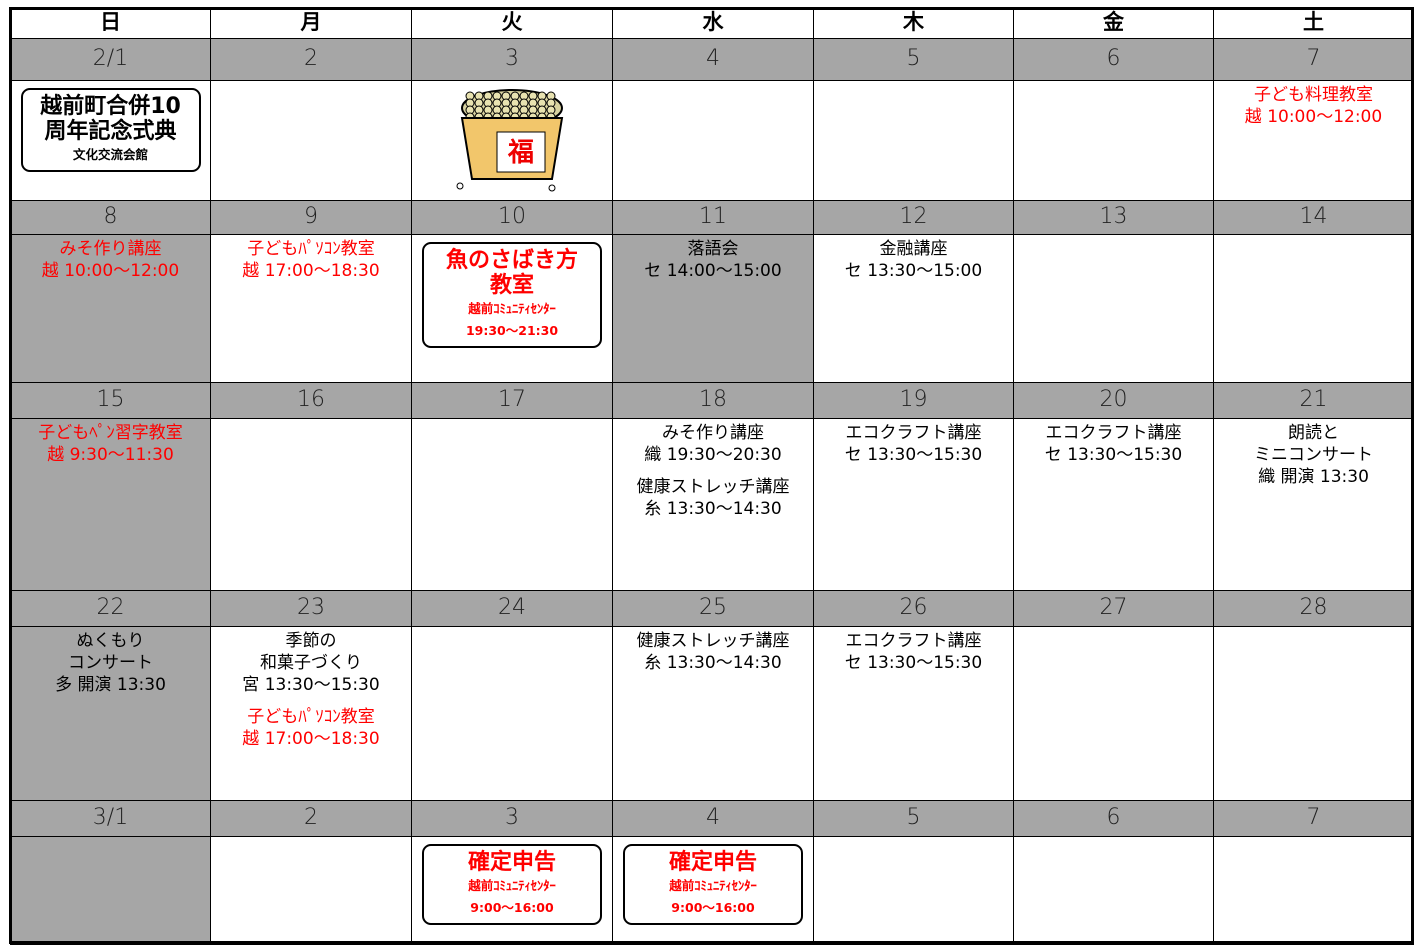 The image size is (1423, 949). I want to click on event-box: 確定申告越前ｺﾐｭﾆﾃｨｾﾝﾀｰ 9:00～16:00, so click(713, 884).